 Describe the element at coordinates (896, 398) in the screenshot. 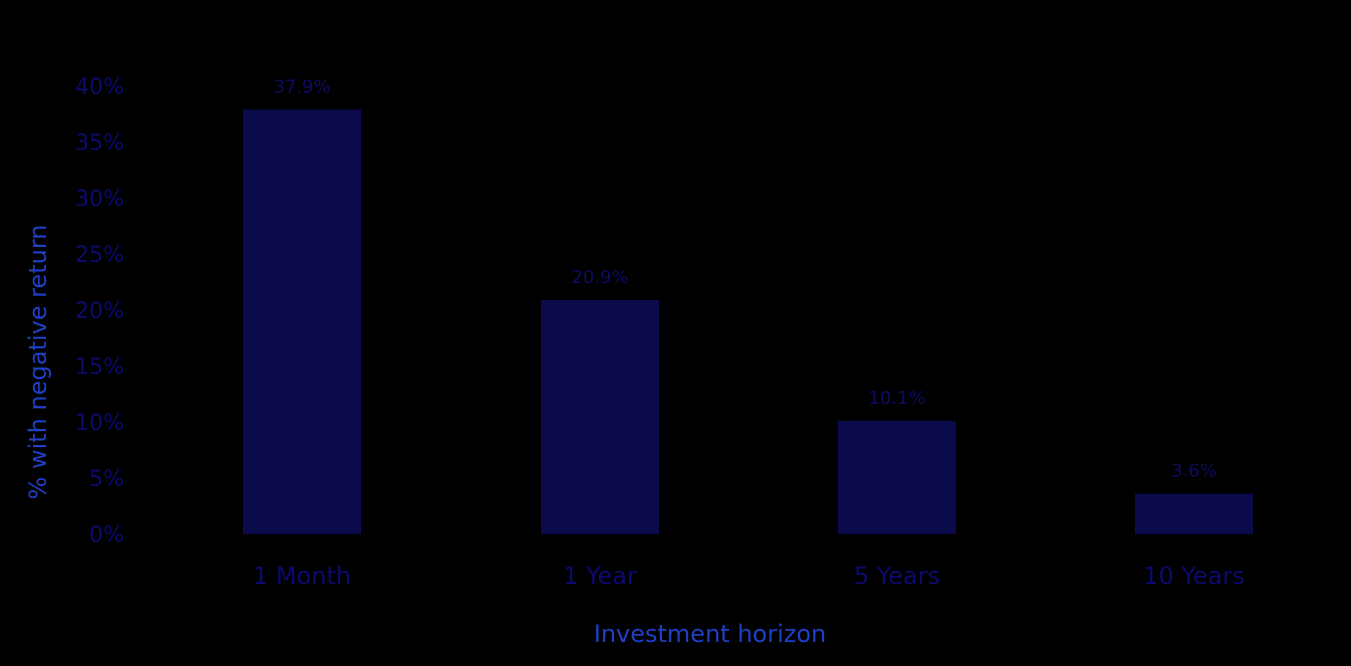

I see `bar-data-label: 10.1%` at that location.